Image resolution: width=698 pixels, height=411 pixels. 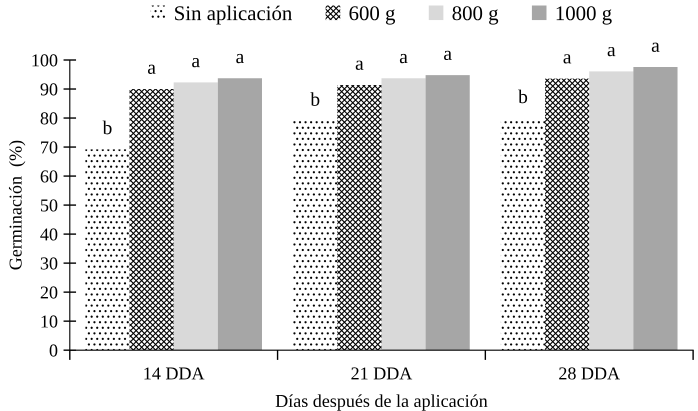 What do you see at coordinates (50, 321) in the screenshot?
I see `y-tick-label: 10` at bounding box center [50, 321].